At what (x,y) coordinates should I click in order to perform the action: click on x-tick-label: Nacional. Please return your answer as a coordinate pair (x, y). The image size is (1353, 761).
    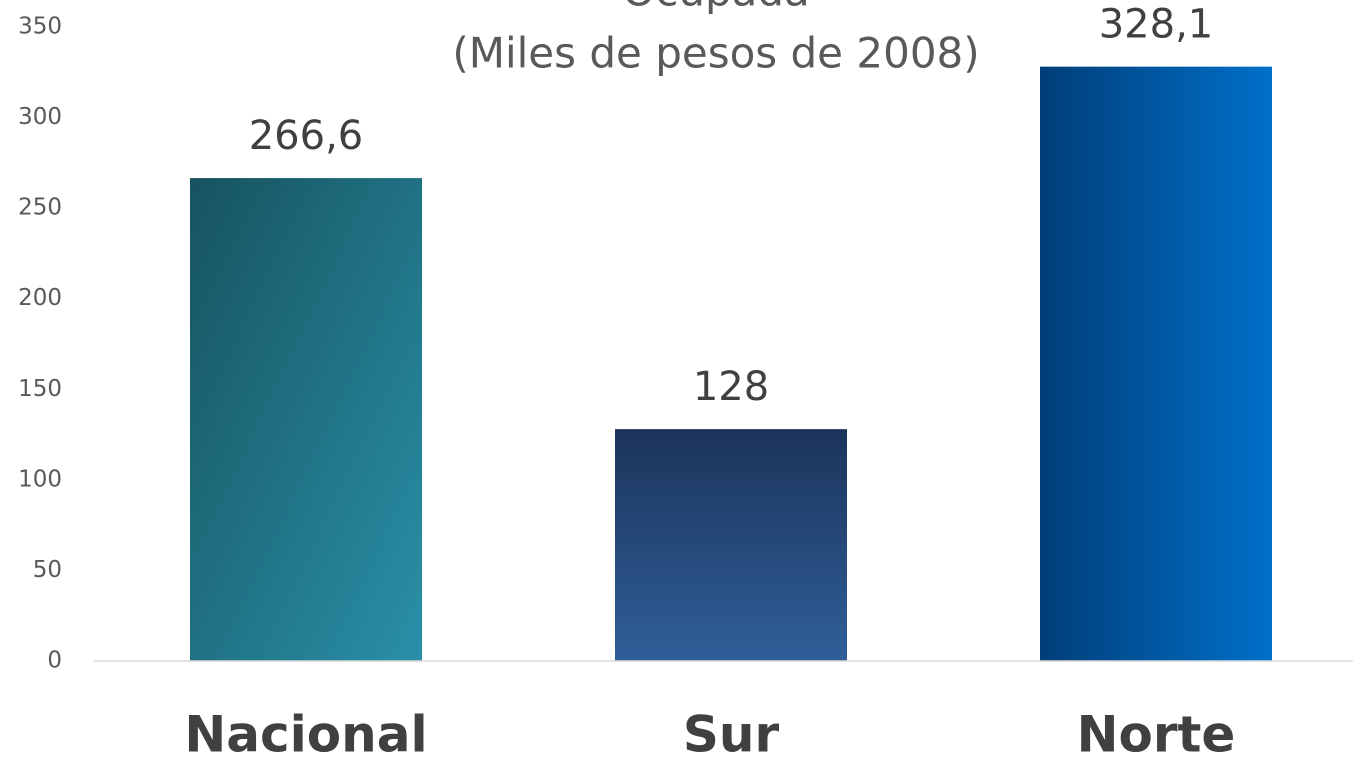
    Looking at the image, I should click on (305, 733).